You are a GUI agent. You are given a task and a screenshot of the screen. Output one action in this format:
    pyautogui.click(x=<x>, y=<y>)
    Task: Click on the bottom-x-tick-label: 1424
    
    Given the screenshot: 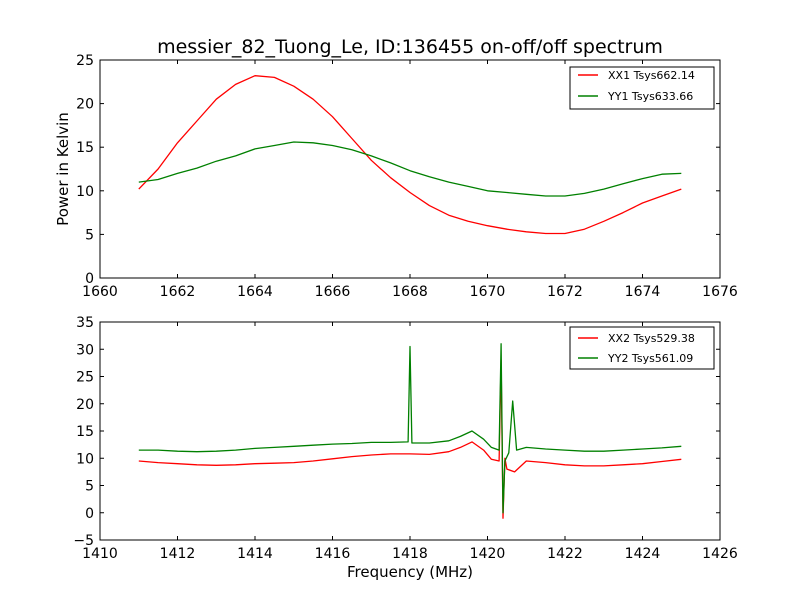 What is the action you would take?
    pyautogui.click(x=643, y=554)
    